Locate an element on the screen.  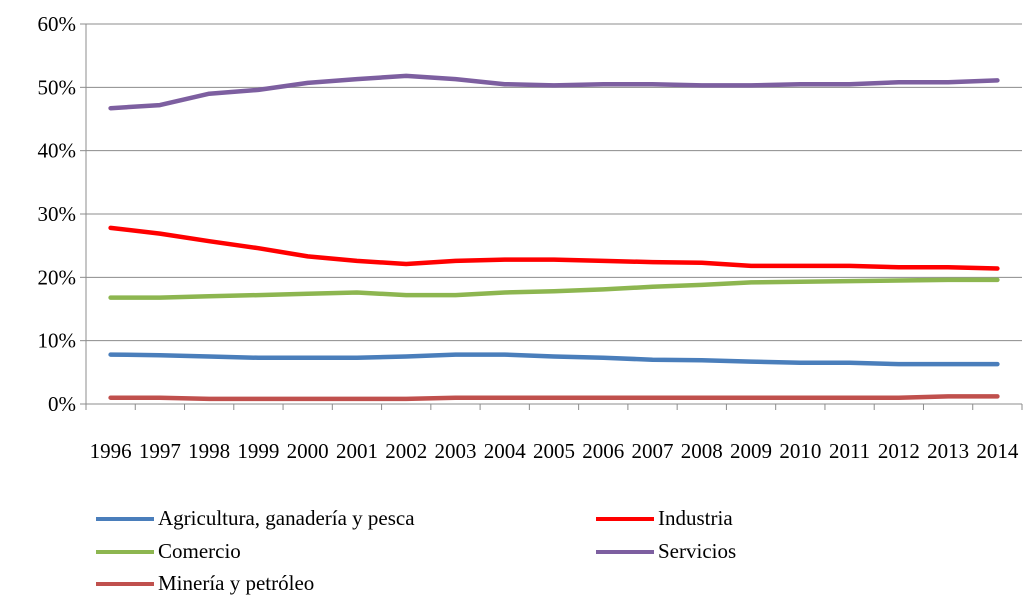
x-tick-label: 2006 is located at coordinates (603, 451).